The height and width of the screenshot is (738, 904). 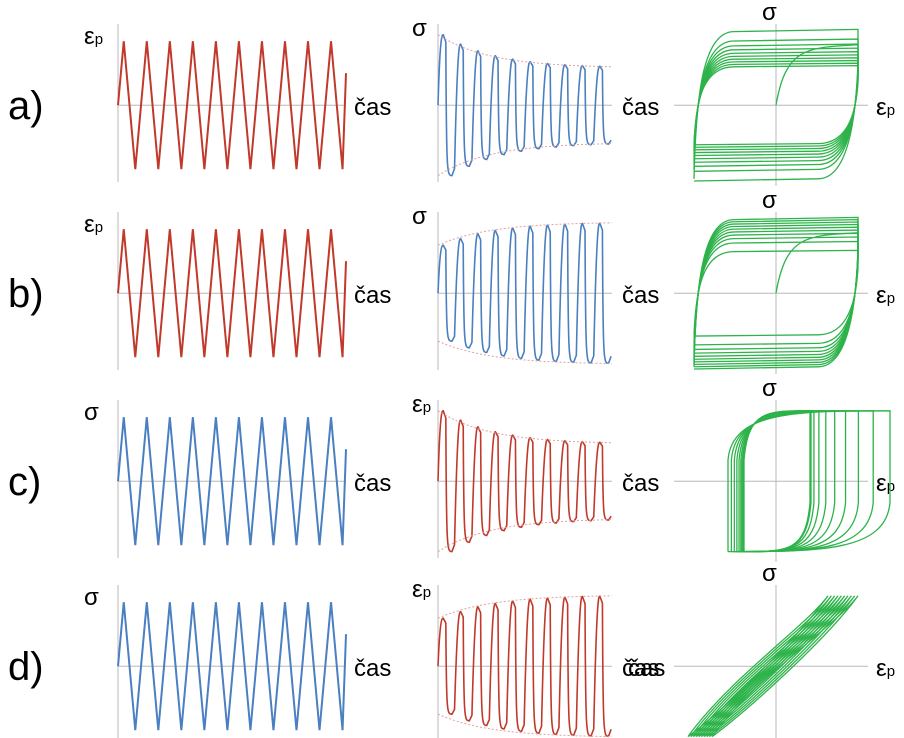 I want to click on row-label: c), so click(x=24, y=482).